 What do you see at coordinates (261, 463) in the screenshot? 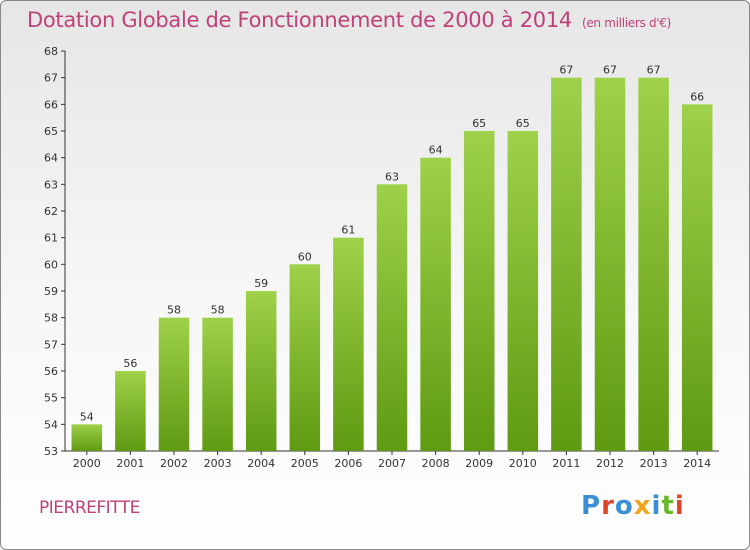
I see `x-tick-label: 2004` at bounding box center [261, 463].